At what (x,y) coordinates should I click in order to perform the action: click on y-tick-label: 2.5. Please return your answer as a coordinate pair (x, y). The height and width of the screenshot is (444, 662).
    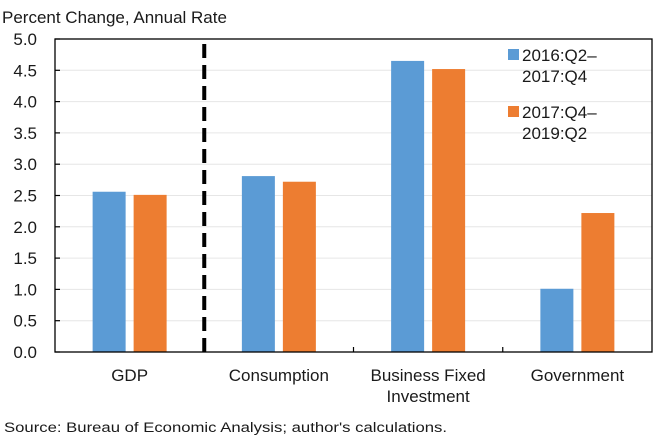
    Looking at the image, I should click on (25, 196).